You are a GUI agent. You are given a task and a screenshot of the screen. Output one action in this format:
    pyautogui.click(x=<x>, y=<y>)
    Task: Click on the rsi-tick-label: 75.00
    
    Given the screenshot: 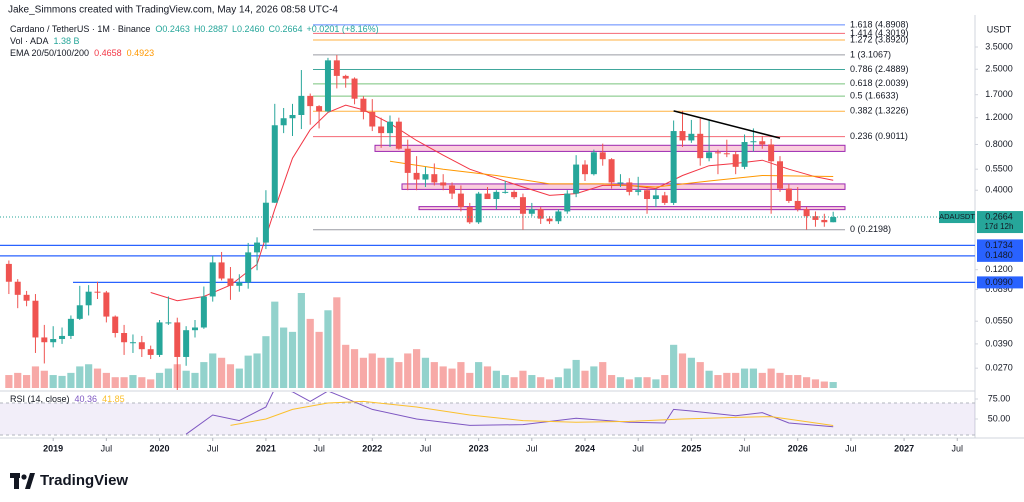 What is the action you would take?
    pyautogui.click(x=999, y=398)
    